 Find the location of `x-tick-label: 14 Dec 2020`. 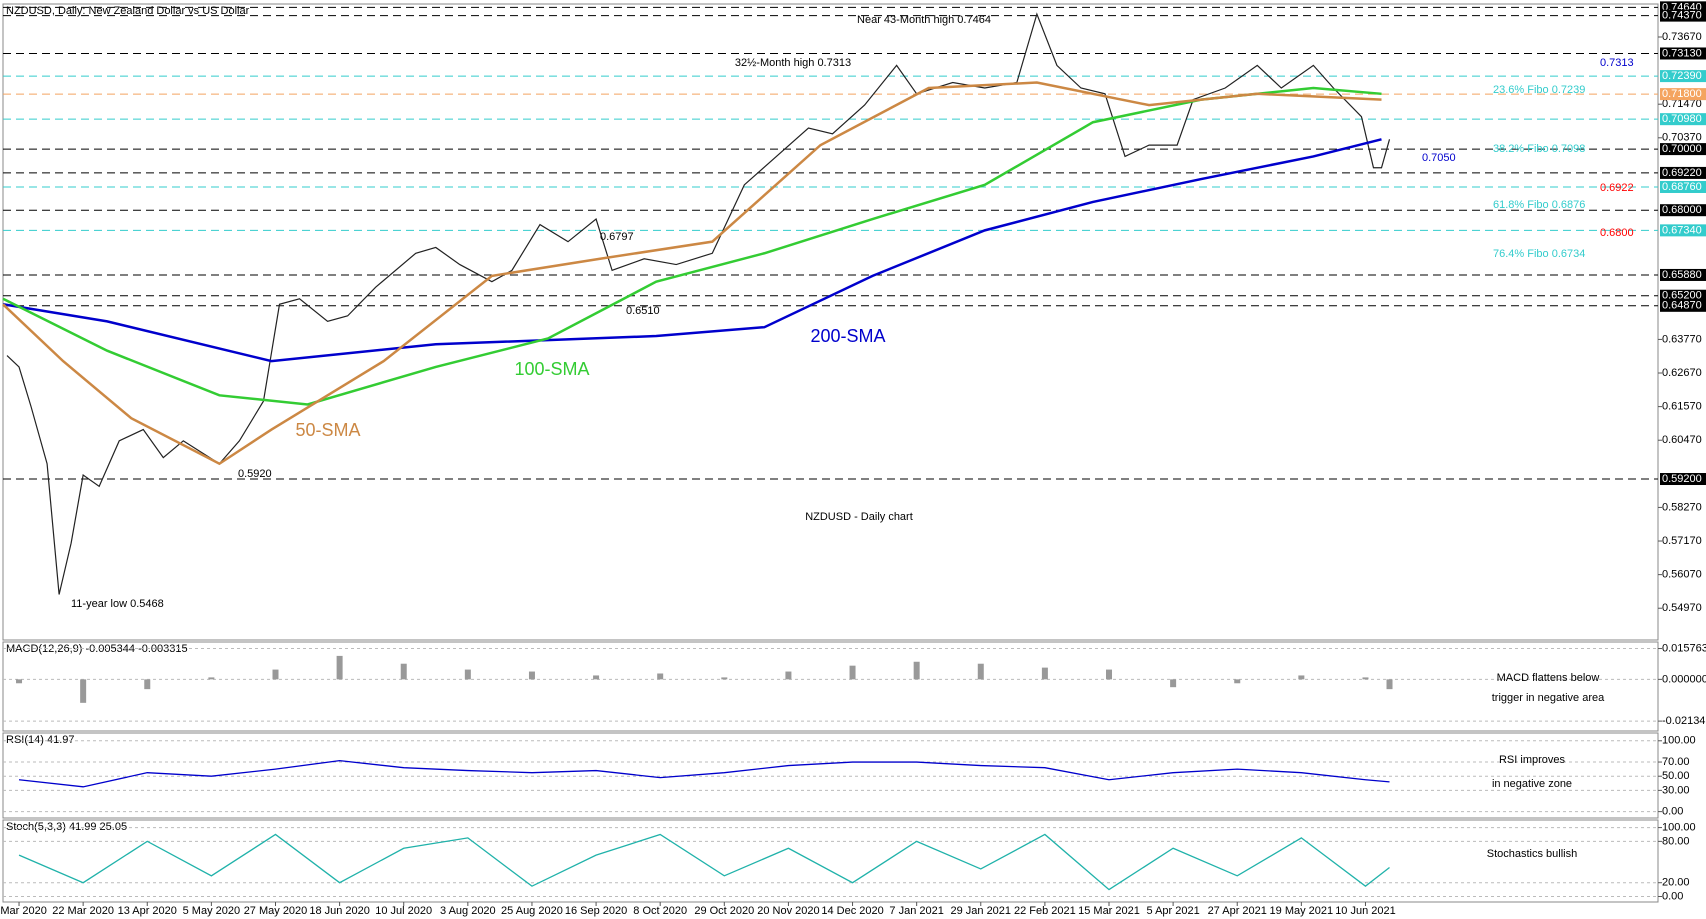

x-tick-label: 14 Dec 2020 is located at coordinates (852, 911).